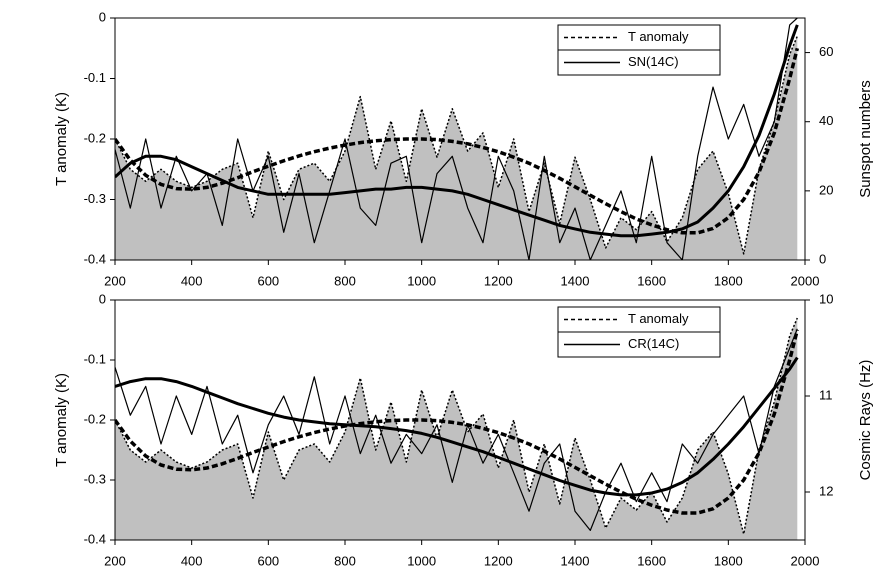 The height and width of the screenshot is (576, 892). Describe the element at coordinates (826, 490) in the screenshot. I see `y2-tick-label: 12` at that location.